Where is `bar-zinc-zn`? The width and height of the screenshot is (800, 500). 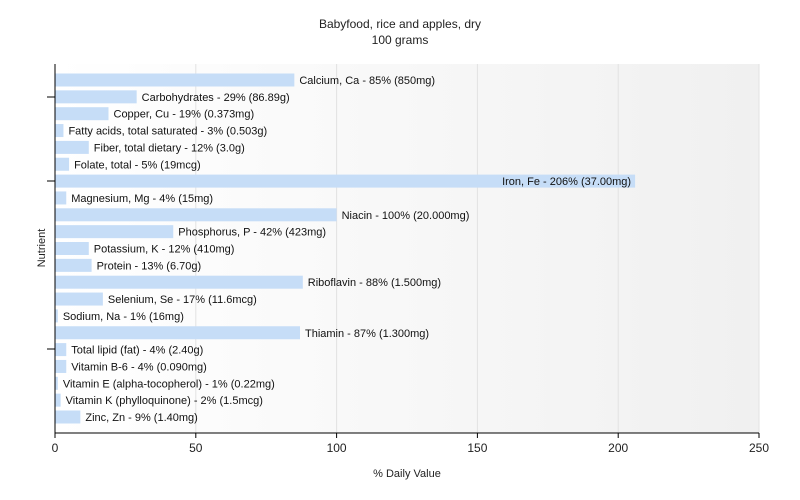 bar-zinc-zn is located at coordinates (68, 417).